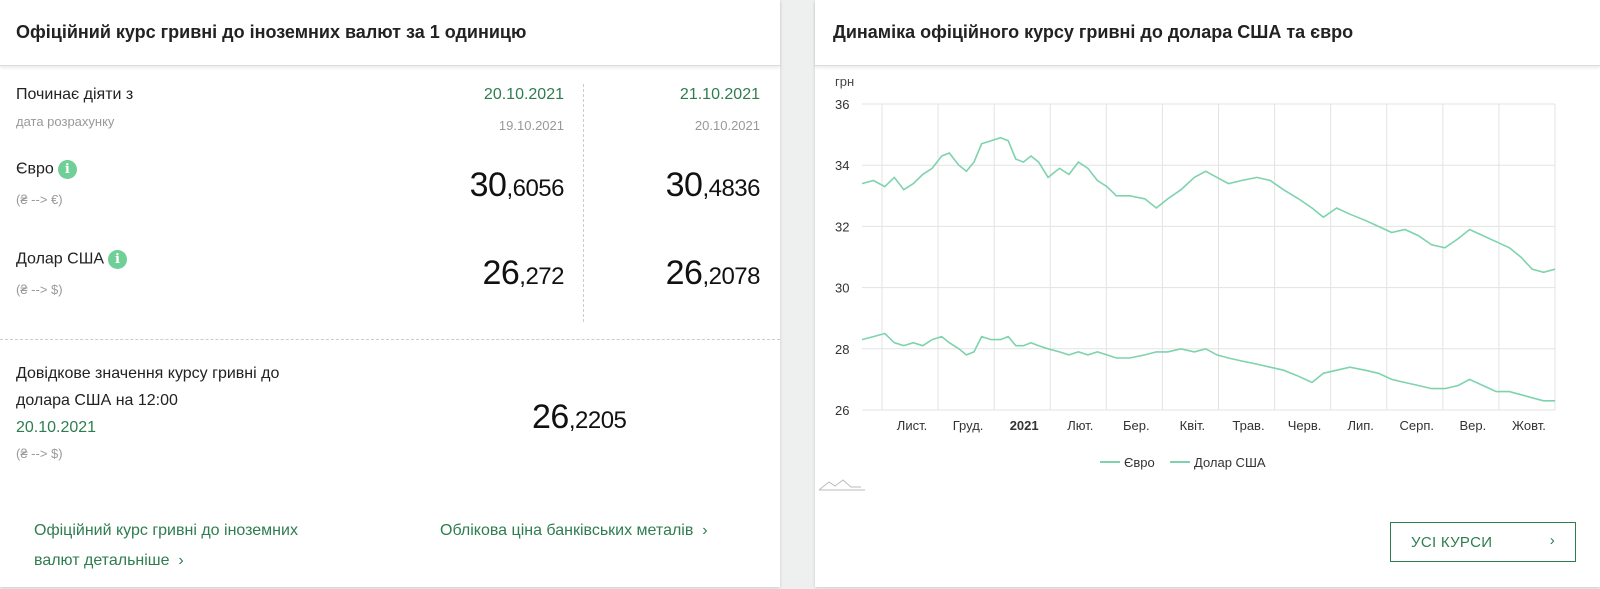 The image size is (1600, 589). I want to click on reference-rate: 26,2205, so click(579, 417).